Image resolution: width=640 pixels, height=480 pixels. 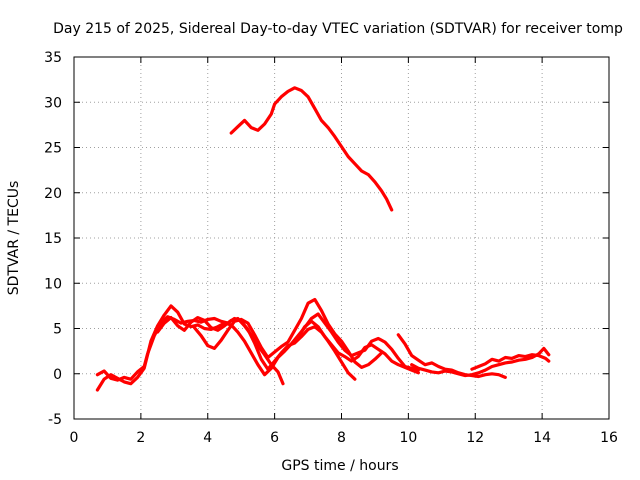 What do you see at coordinates (55, 420) in the screenshot?
I see `y-tick-label: -5` at bounding box center [55, 420].